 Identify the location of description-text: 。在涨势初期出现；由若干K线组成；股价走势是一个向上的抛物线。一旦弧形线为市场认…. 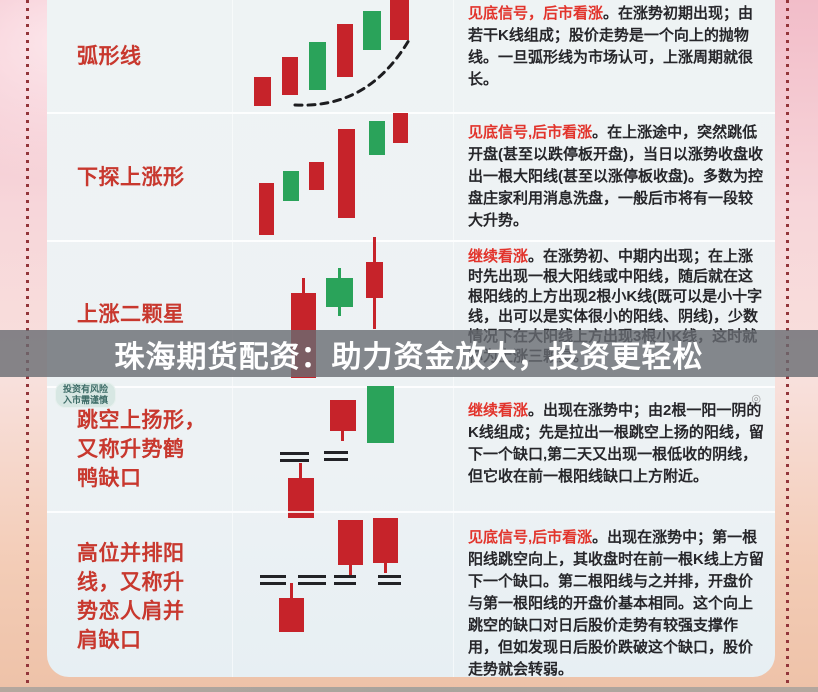
(611, 46).